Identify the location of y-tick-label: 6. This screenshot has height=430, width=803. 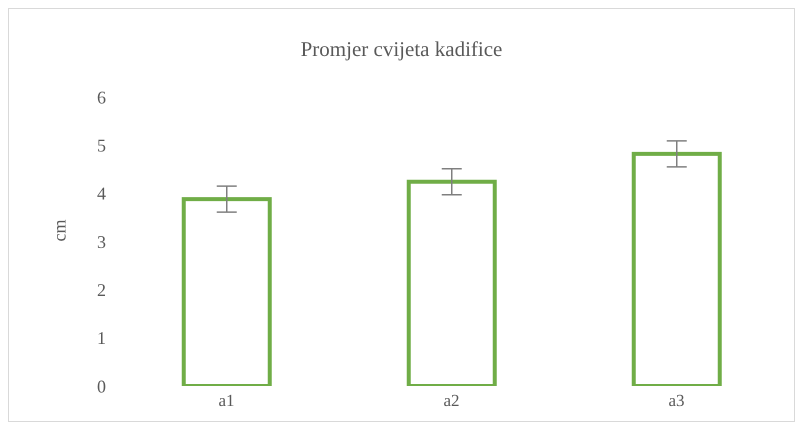
(101, 97).